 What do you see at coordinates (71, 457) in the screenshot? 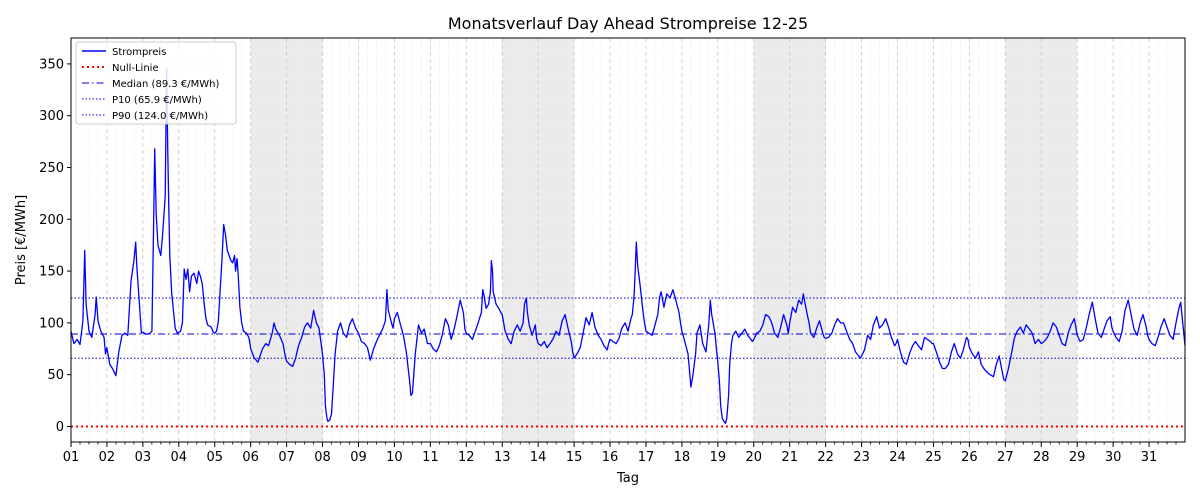
I see `x-tick-label: 01` at bounding box center [71, 457].